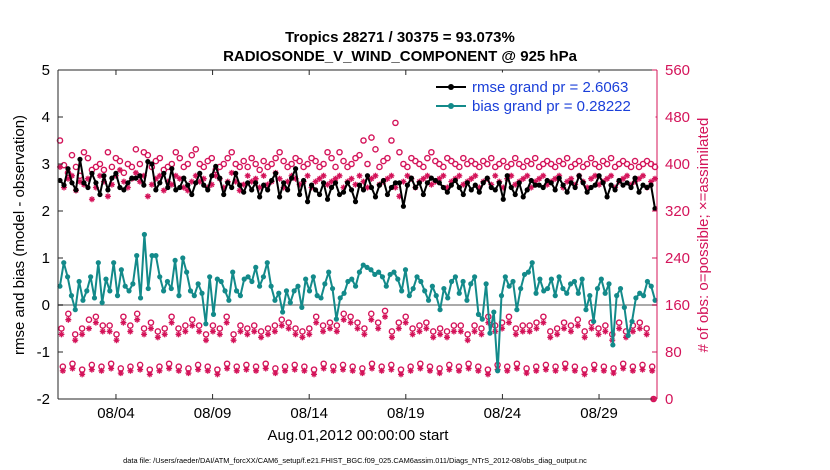  Describe the element at coordinates (46, 117) in the screenshot. I see `y-left-tick-label: 4` at that location.